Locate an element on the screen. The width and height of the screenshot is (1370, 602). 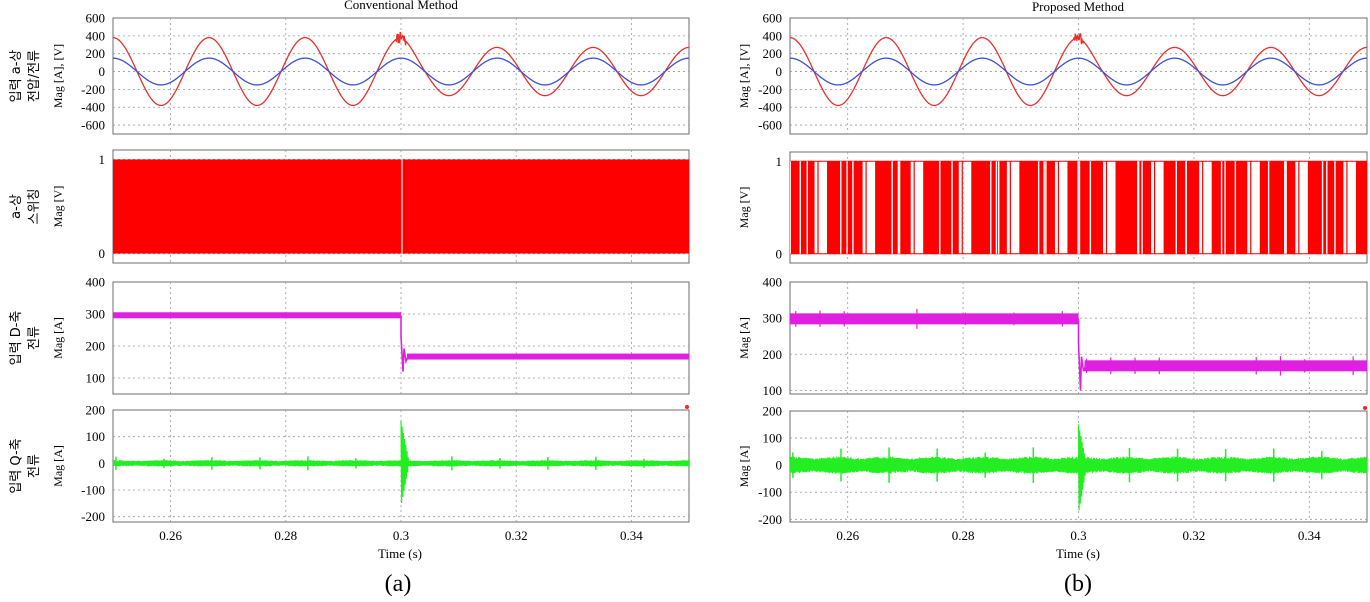
x-tick-label: 0.26 is located at coordinates (170, 535).